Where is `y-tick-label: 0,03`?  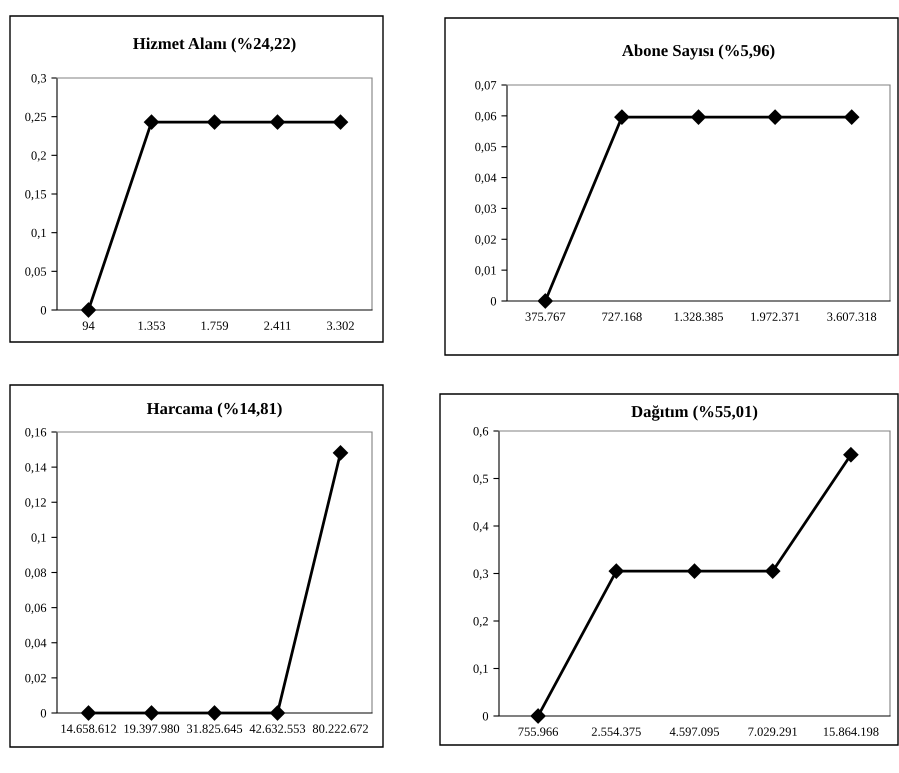 y-tick-label: 0,03 is located at coordinates (485, 209).